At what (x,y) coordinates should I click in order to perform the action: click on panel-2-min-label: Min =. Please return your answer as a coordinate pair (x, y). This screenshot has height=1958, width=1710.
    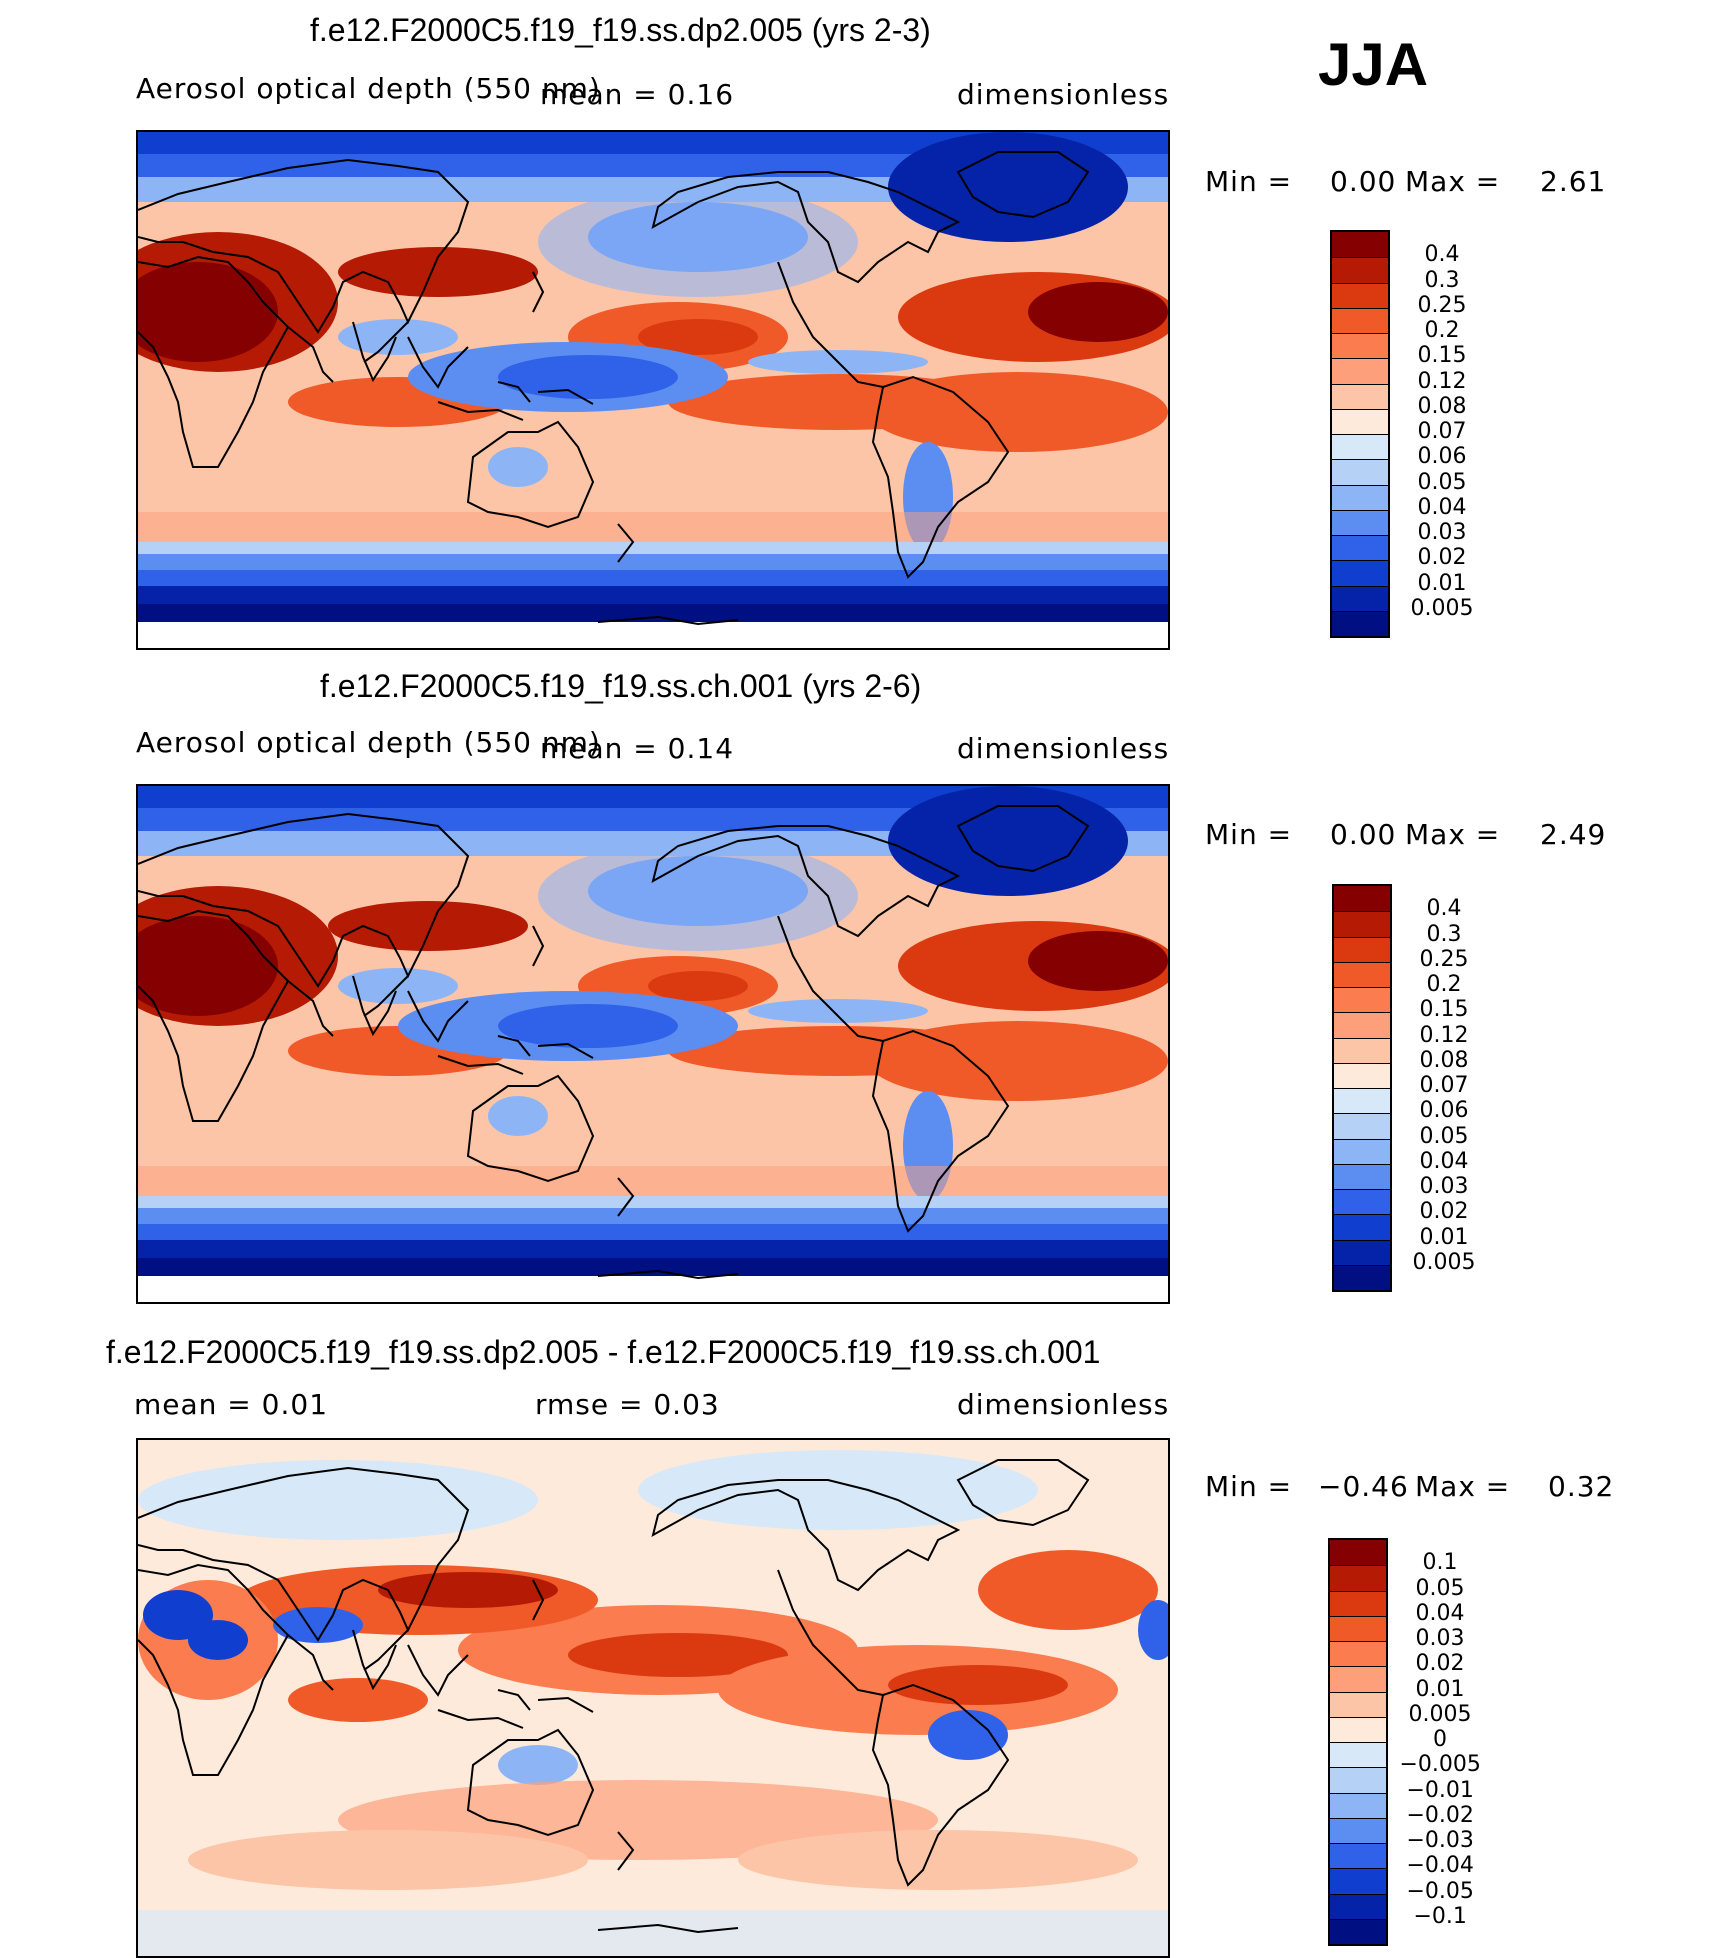
    Looking at the image, I should click on (1249, 834).